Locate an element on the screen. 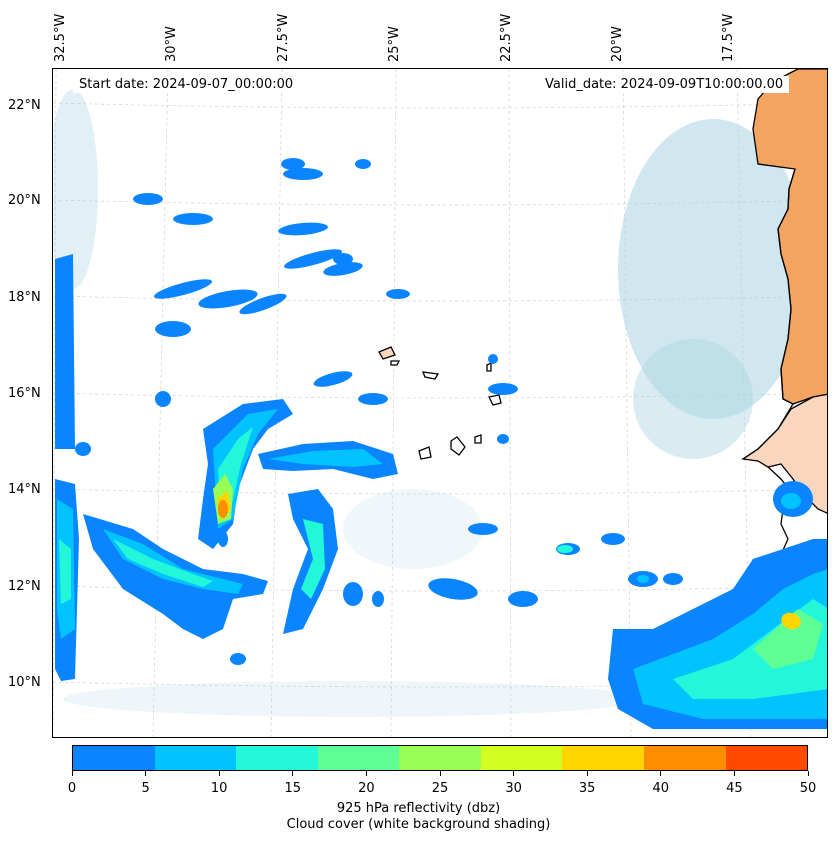 This screenshot has height=843, width=837. island-sao-nicolau is located at coordinates (430, 375).